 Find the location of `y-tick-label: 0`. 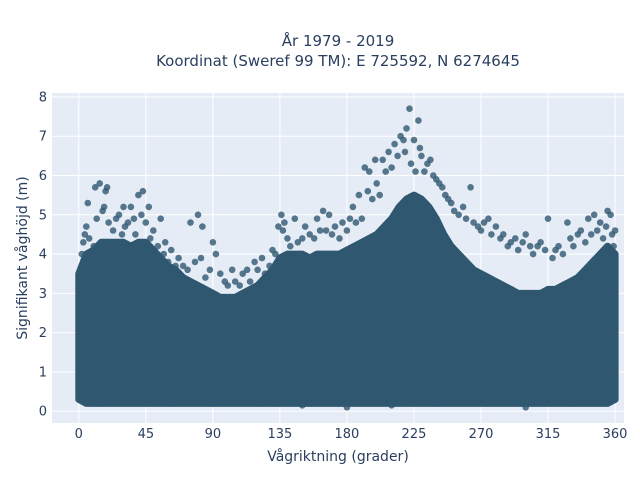

y-tick-label: 0 is located at coordinates (43, 412).